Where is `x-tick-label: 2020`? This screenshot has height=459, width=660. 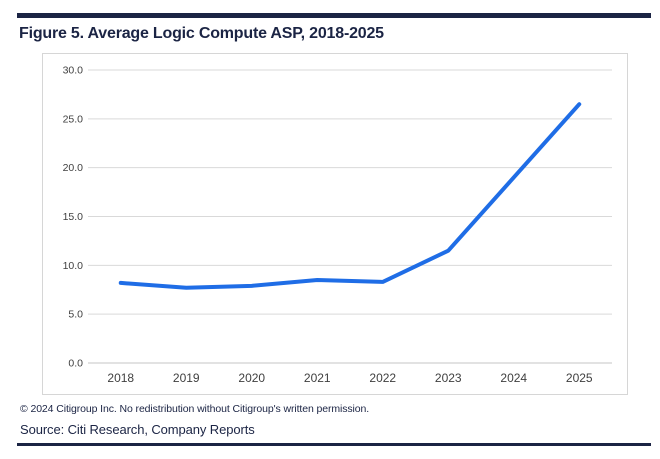 x-tick-label: 2020 is located at coordinates (251, 378).